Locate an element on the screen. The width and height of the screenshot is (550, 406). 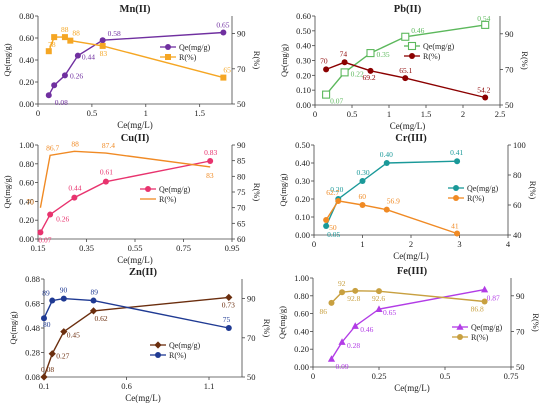
x-tick-label: 0.55 is located at coordinates (135, 248).